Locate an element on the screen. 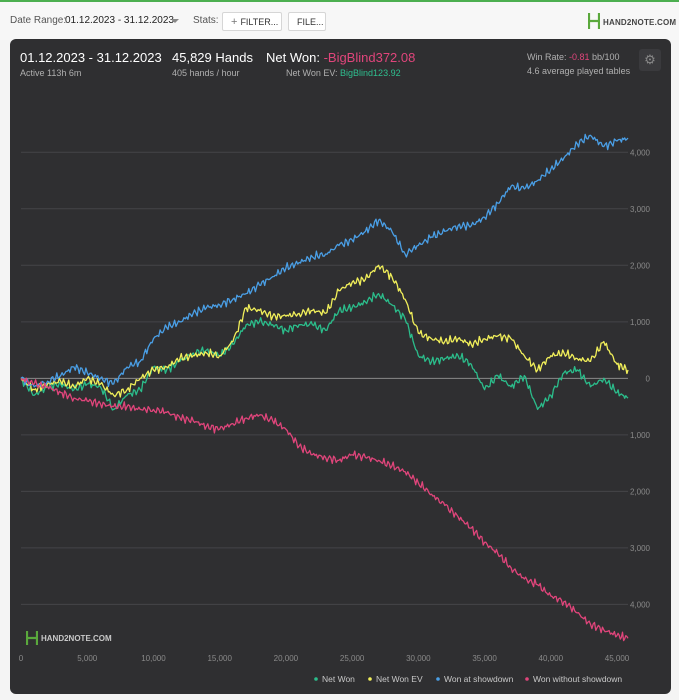  legend-label: Net Won is located at coordinates (338, 679).